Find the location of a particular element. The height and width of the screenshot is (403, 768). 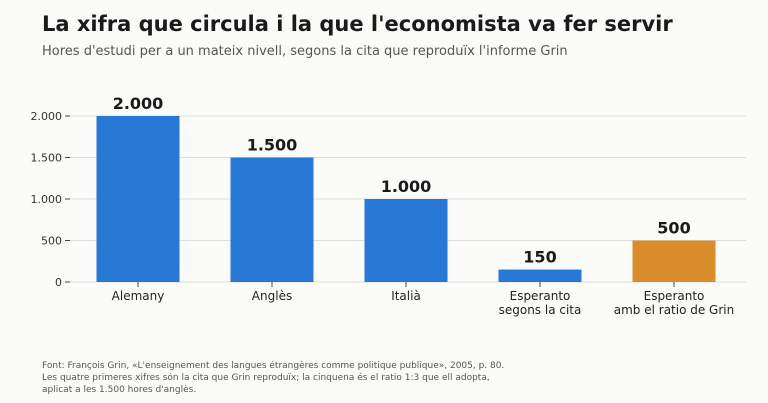

y-axis-ticks: 0 500 1.000 1.500 2.000 is located at coordinates (50, 199).